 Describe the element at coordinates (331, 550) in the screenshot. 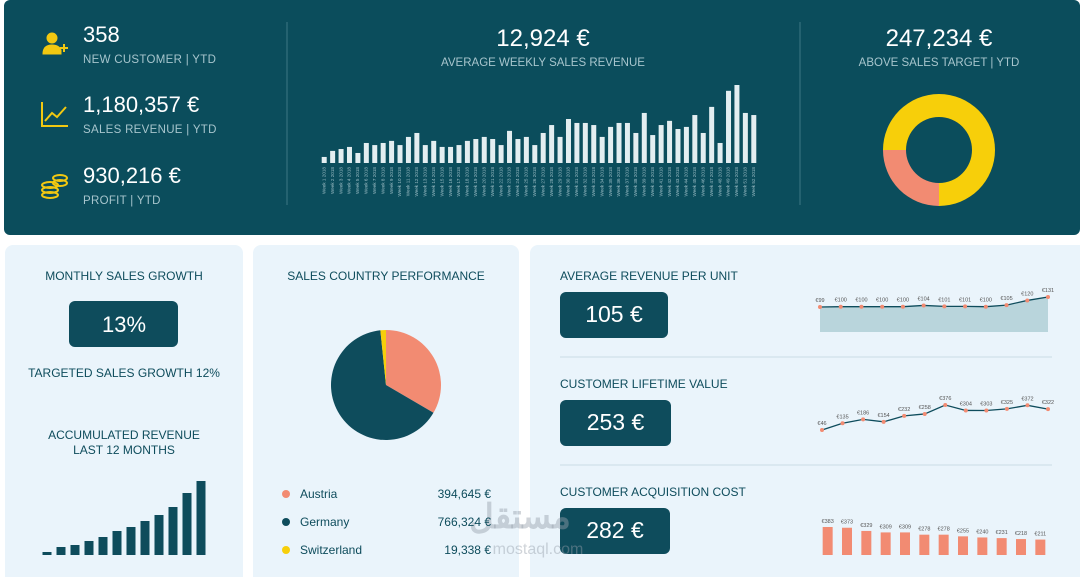

I see `legend-label: Switzerland` at that location.